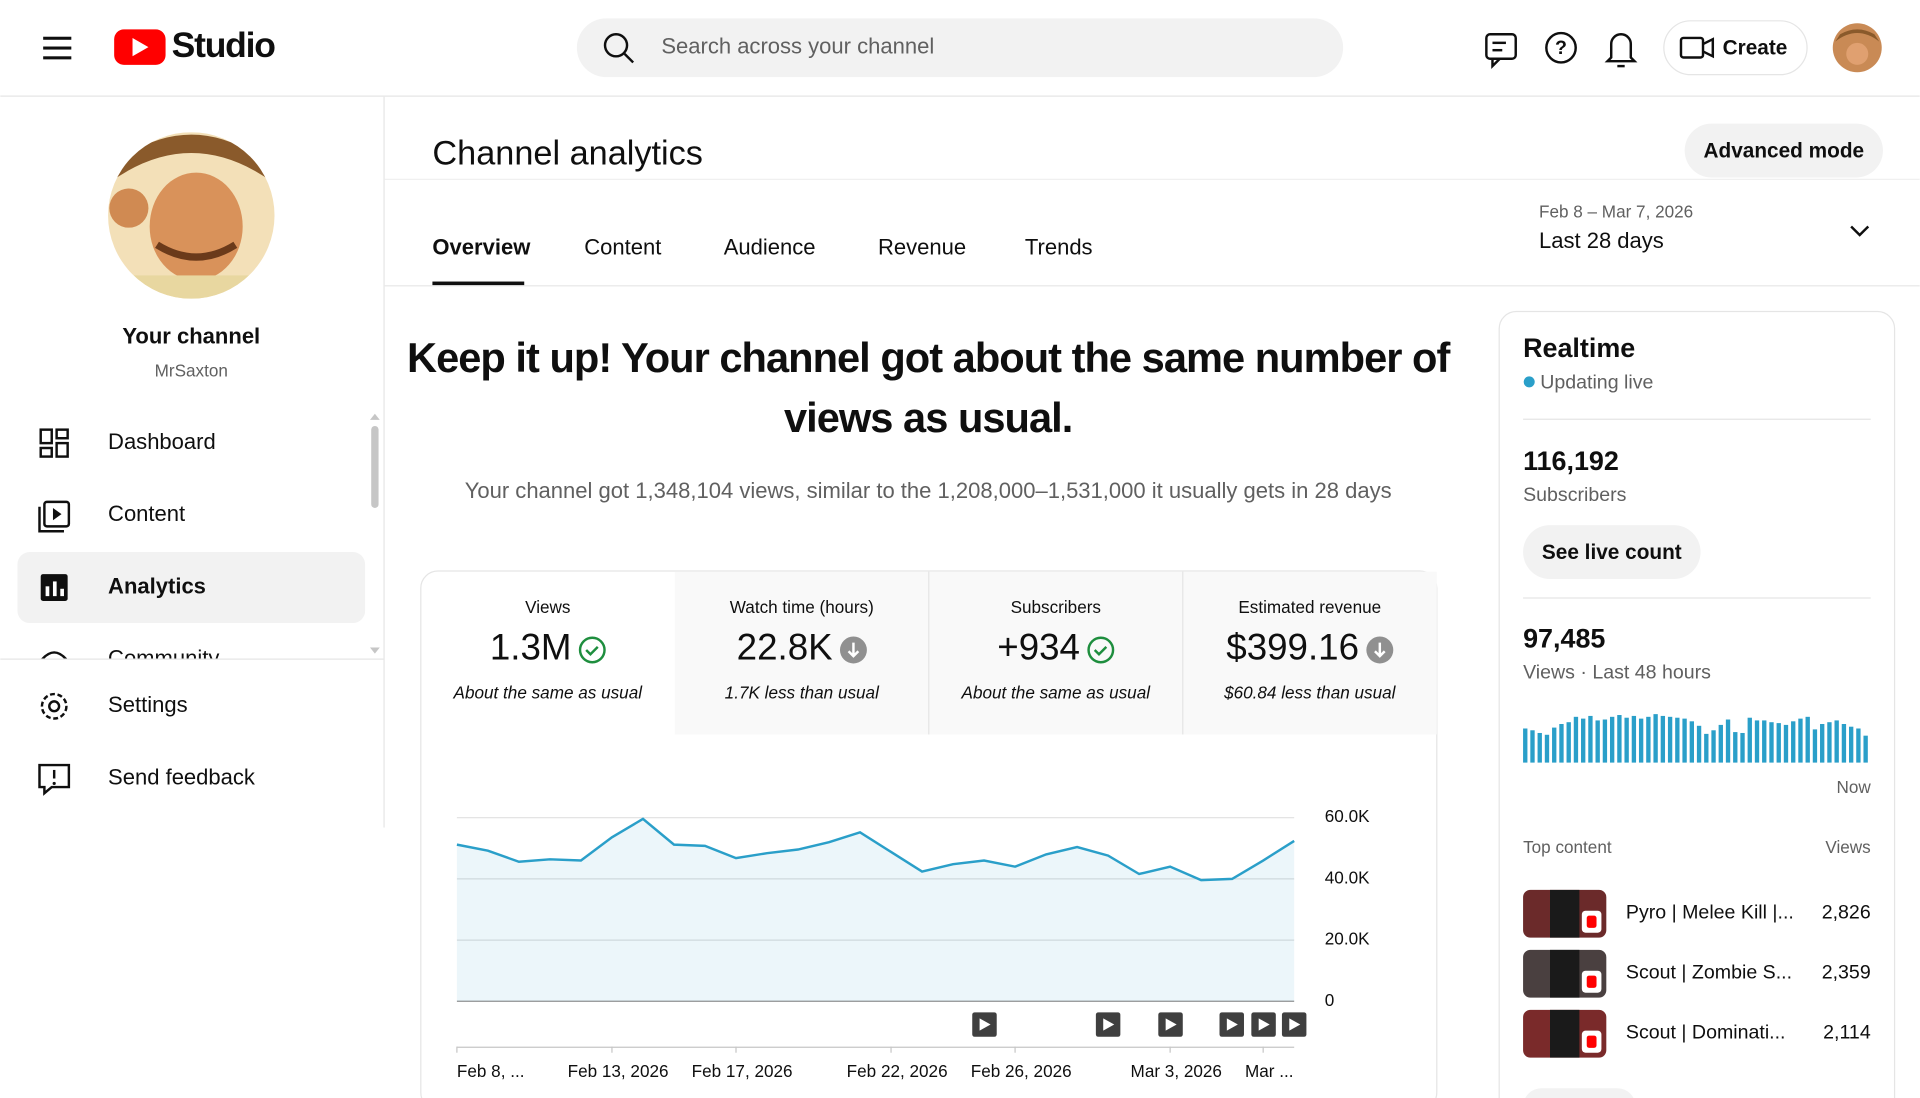 This screenshot has width=1920, height=1098. What do you see at coordinates (182, 776) in the screenshot?
I see `nav-label: Send feedback` at bounding box center [182, 776].